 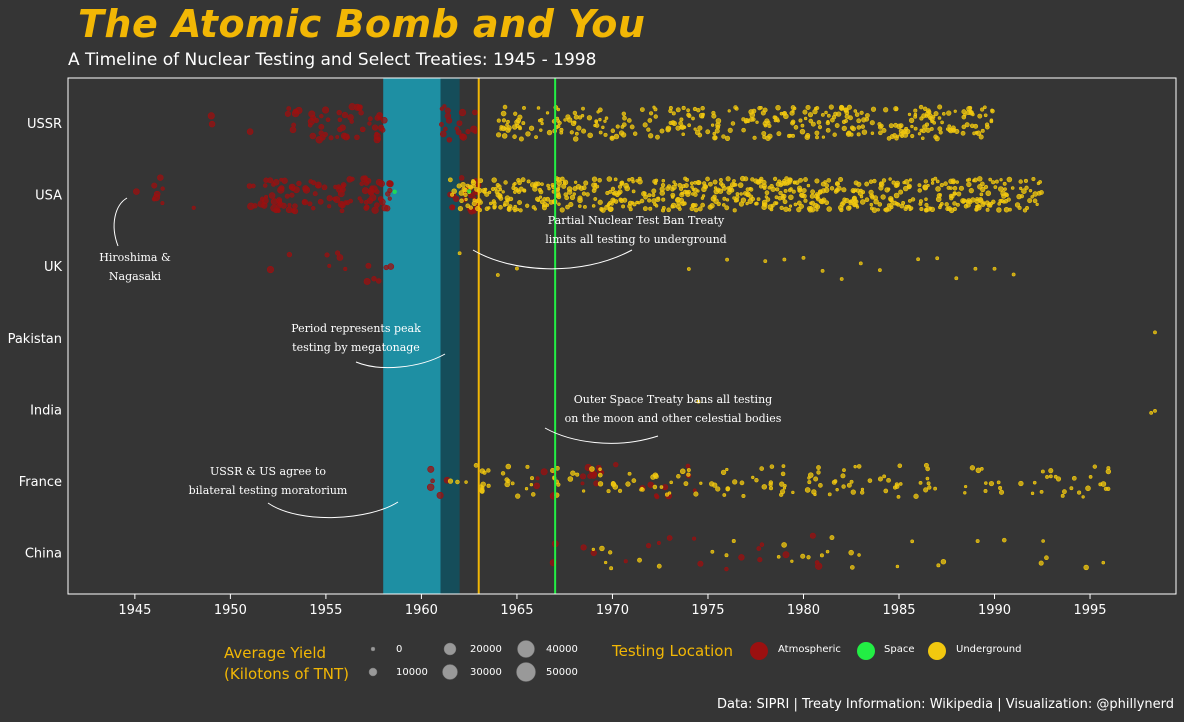 I want to click on y-tick-label: Pakistan, so click(x=35, y=339).